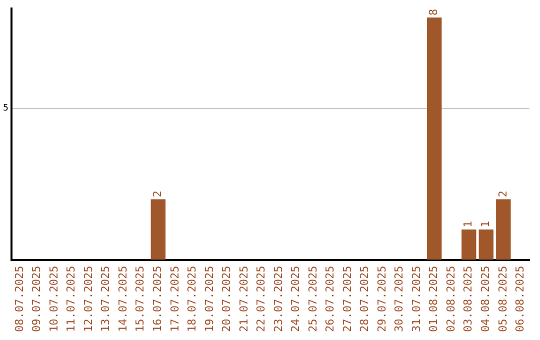 The height and width of the screenshot is (340, 540). Describe the element at coordinates (123, 299) in the screenshot. I see `x-tick-label: 14.07.2025` at that location.